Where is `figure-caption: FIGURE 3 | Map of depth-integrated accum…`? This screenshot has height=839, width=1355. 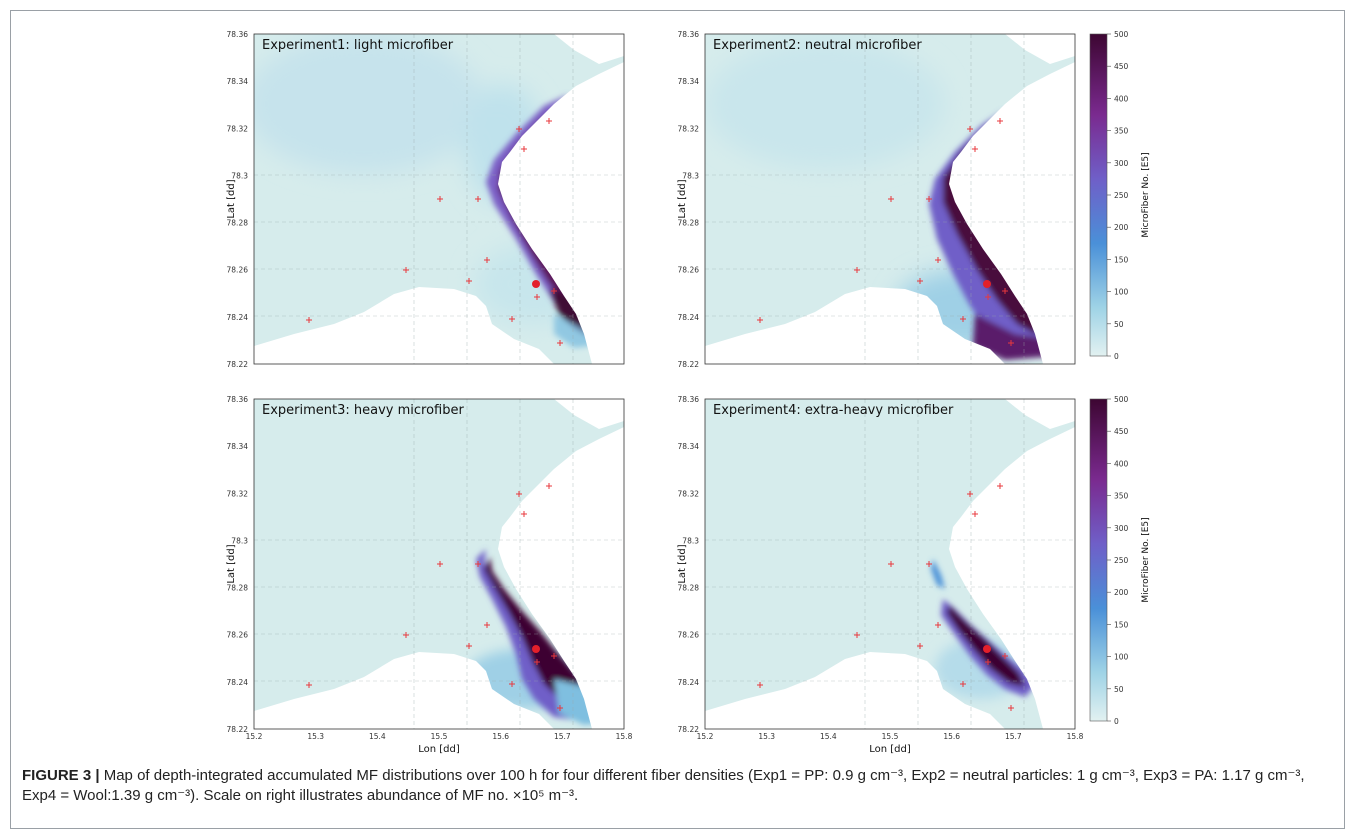
figure-caption: FIGURE 3 | Map of depth-integrated accum… is located at coordinates (677, 786).